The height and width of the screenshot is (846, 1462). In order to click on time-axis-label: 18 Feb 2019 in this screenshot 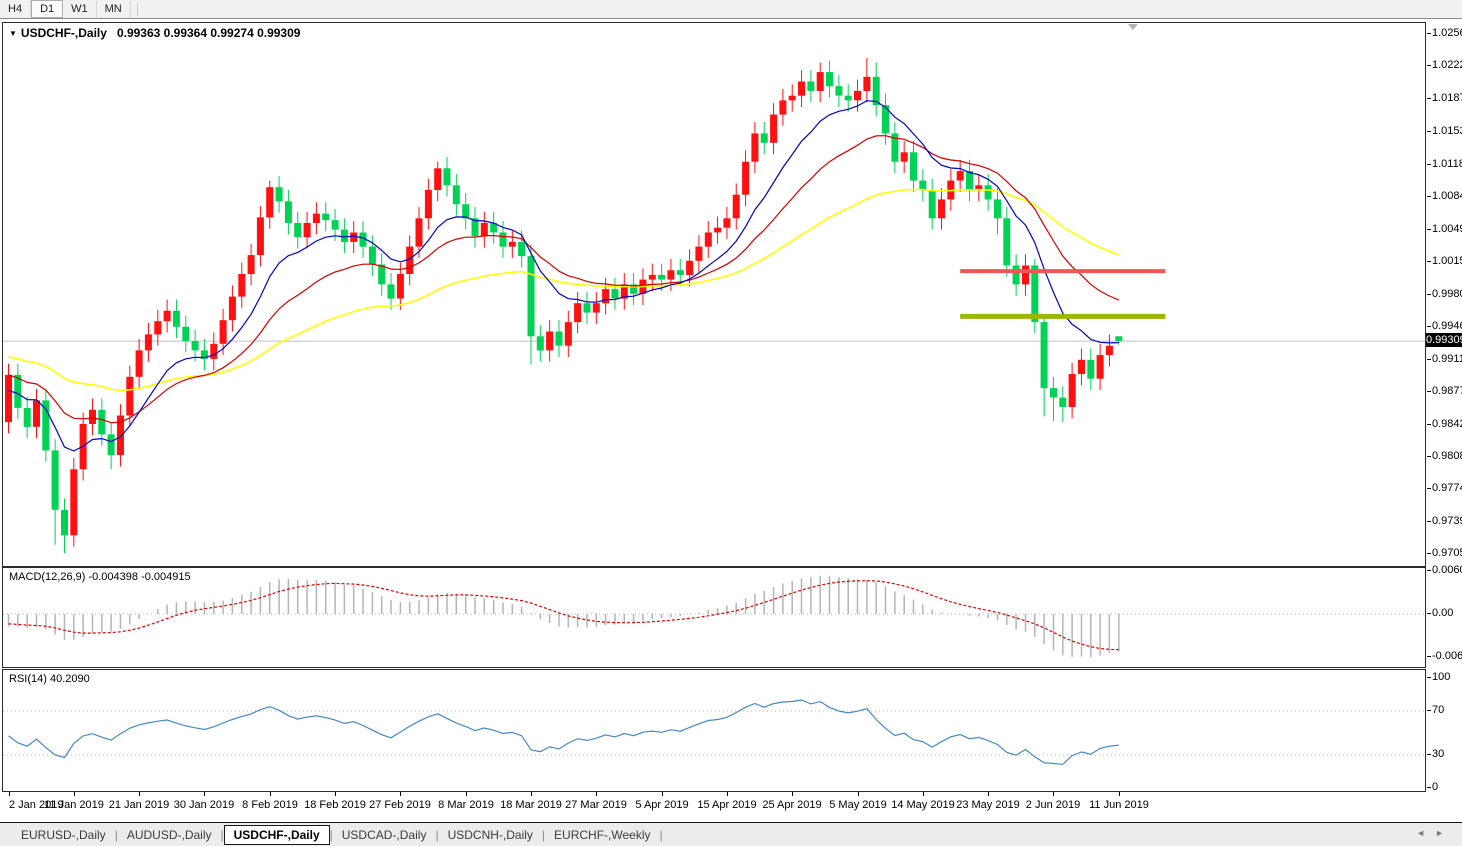, I will do `click(335, 805)`.